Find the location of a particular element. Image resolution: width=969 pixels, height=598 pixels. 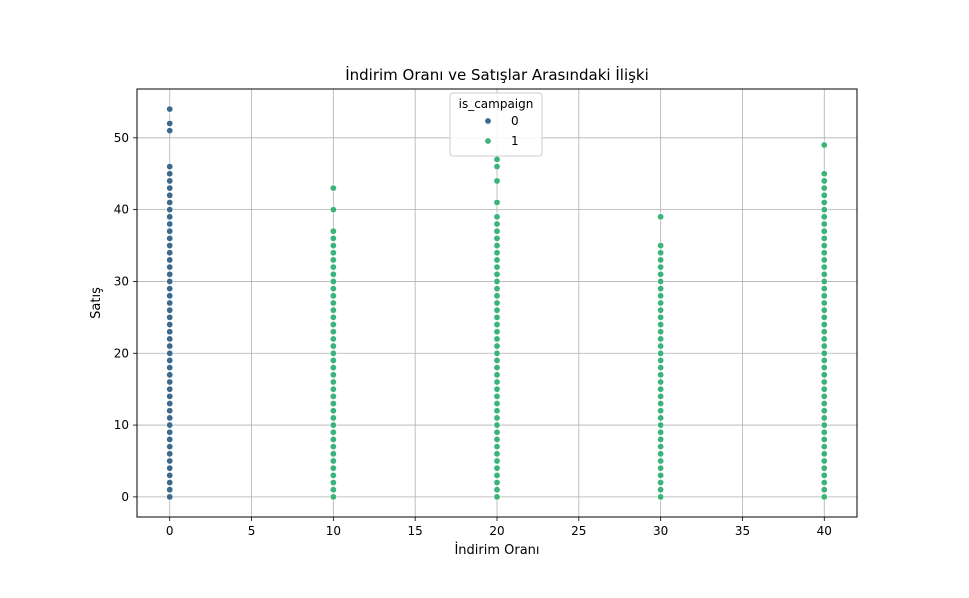

x-tick-label: 25 is located at coordinates (578, 531).